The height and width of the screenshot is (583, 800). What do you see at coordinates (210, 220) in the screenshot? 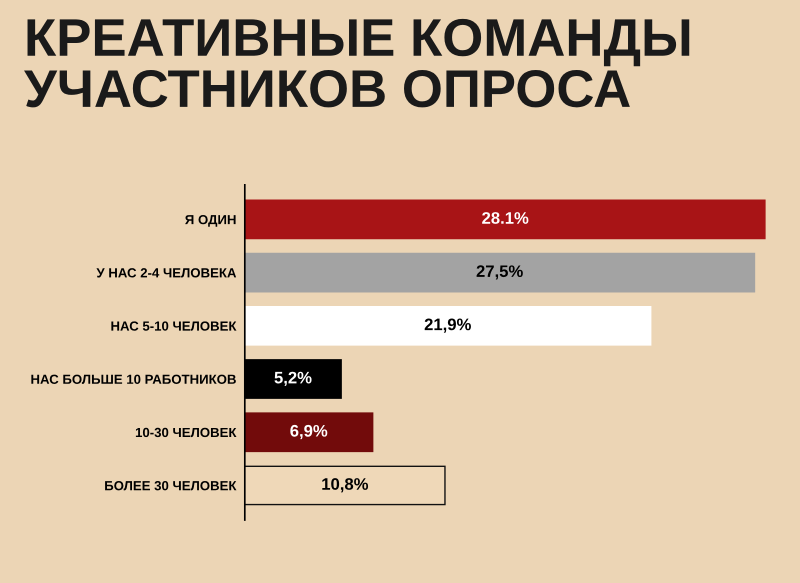
I see `y-tick-label: Я ОДИН` at bounding box center [210, 220].